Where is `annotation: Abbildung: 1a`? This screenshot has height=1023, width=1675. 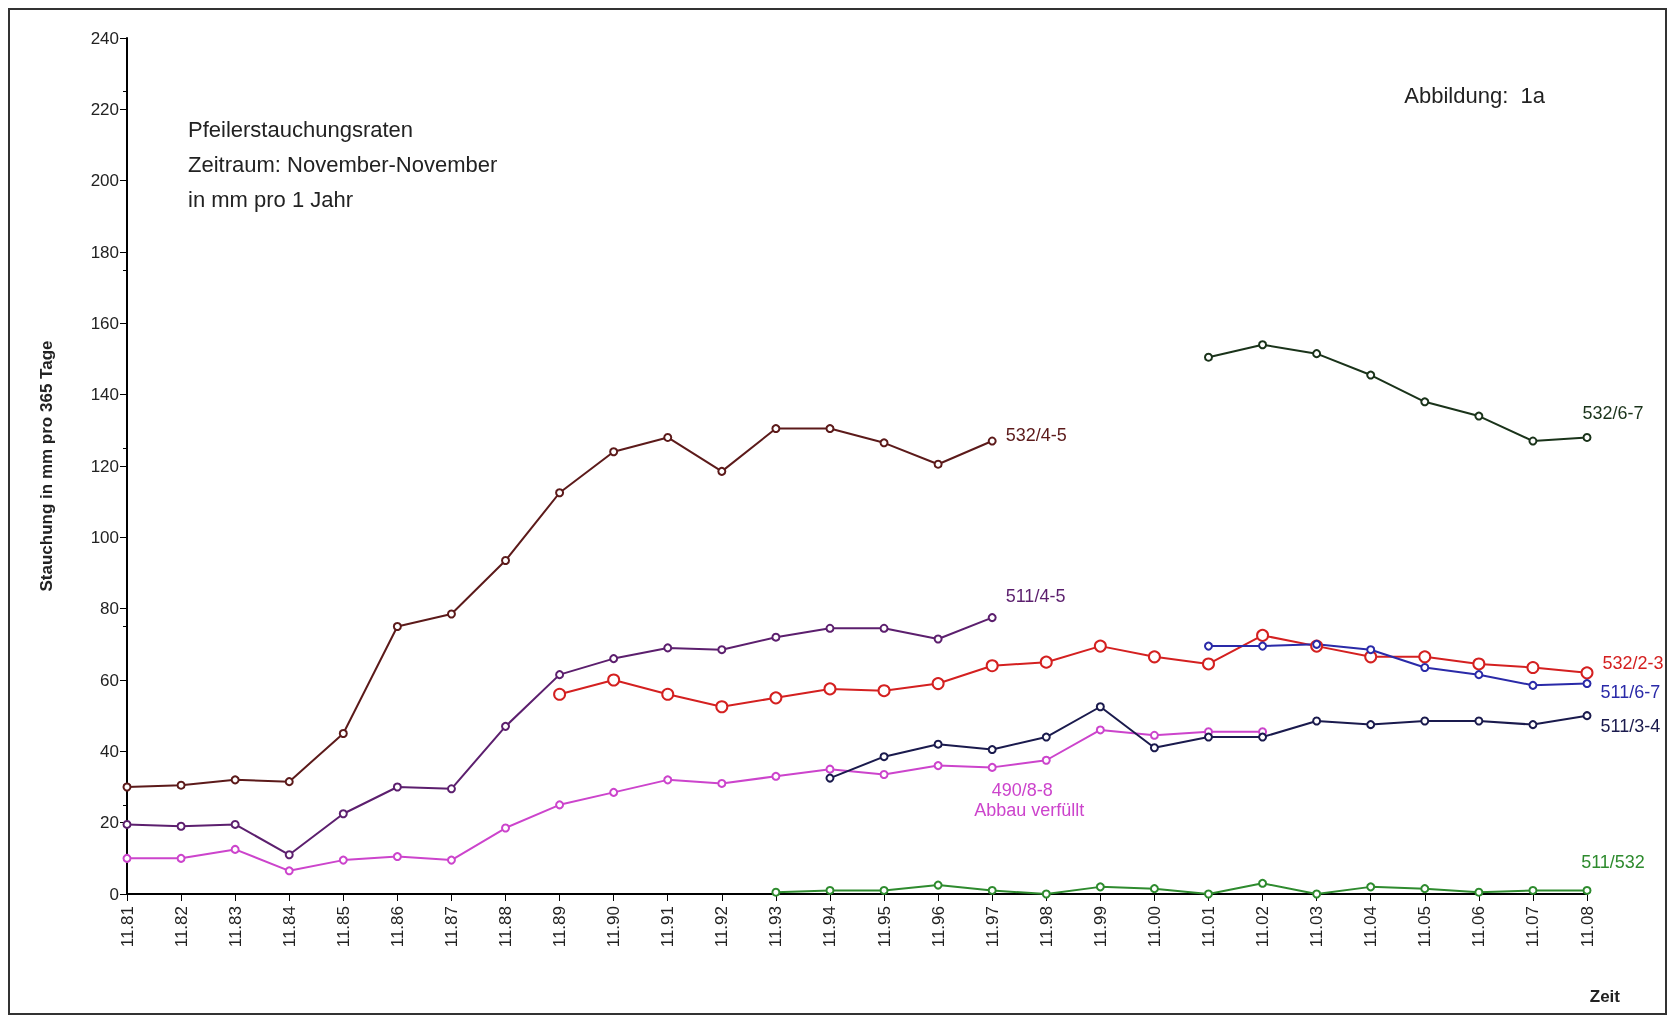
annotation: Abbildung: 1a is located at coordinates (1475, 95).